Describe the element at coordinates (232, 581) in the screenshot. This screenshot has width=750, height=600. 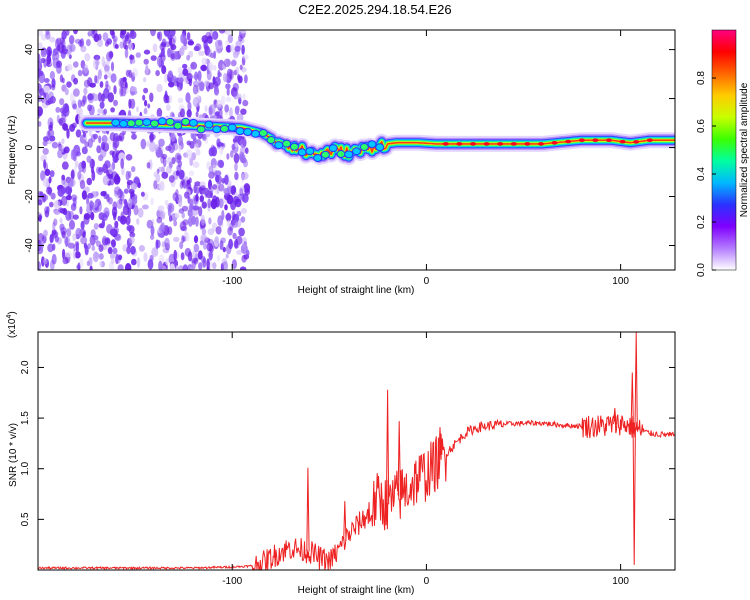
I see `bottom-x-tick-label: -100` at that location.